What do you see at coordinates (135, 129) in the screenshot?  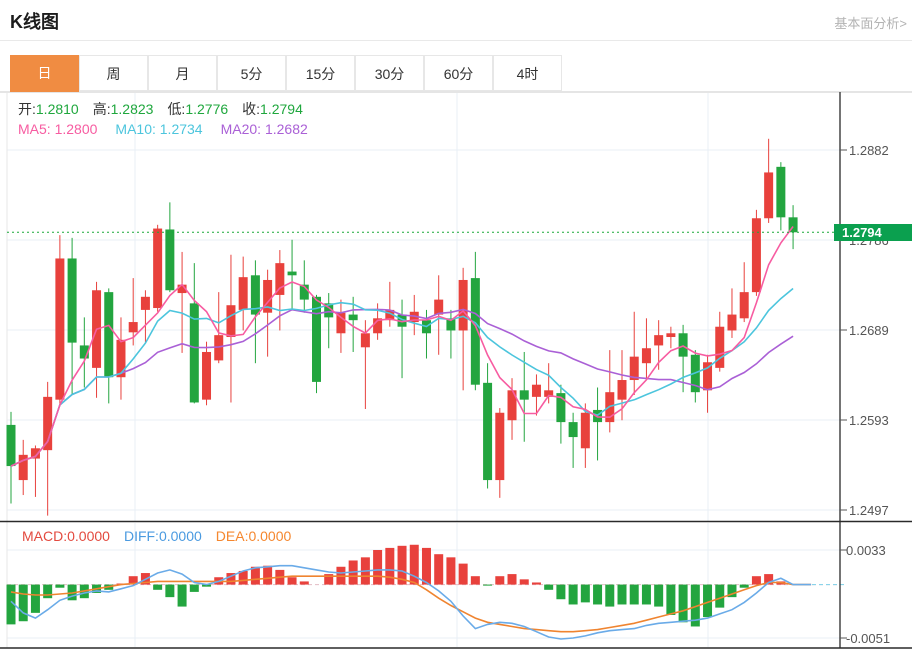 I see `ma10-label: MA10:` at bounding box center [135, 129].